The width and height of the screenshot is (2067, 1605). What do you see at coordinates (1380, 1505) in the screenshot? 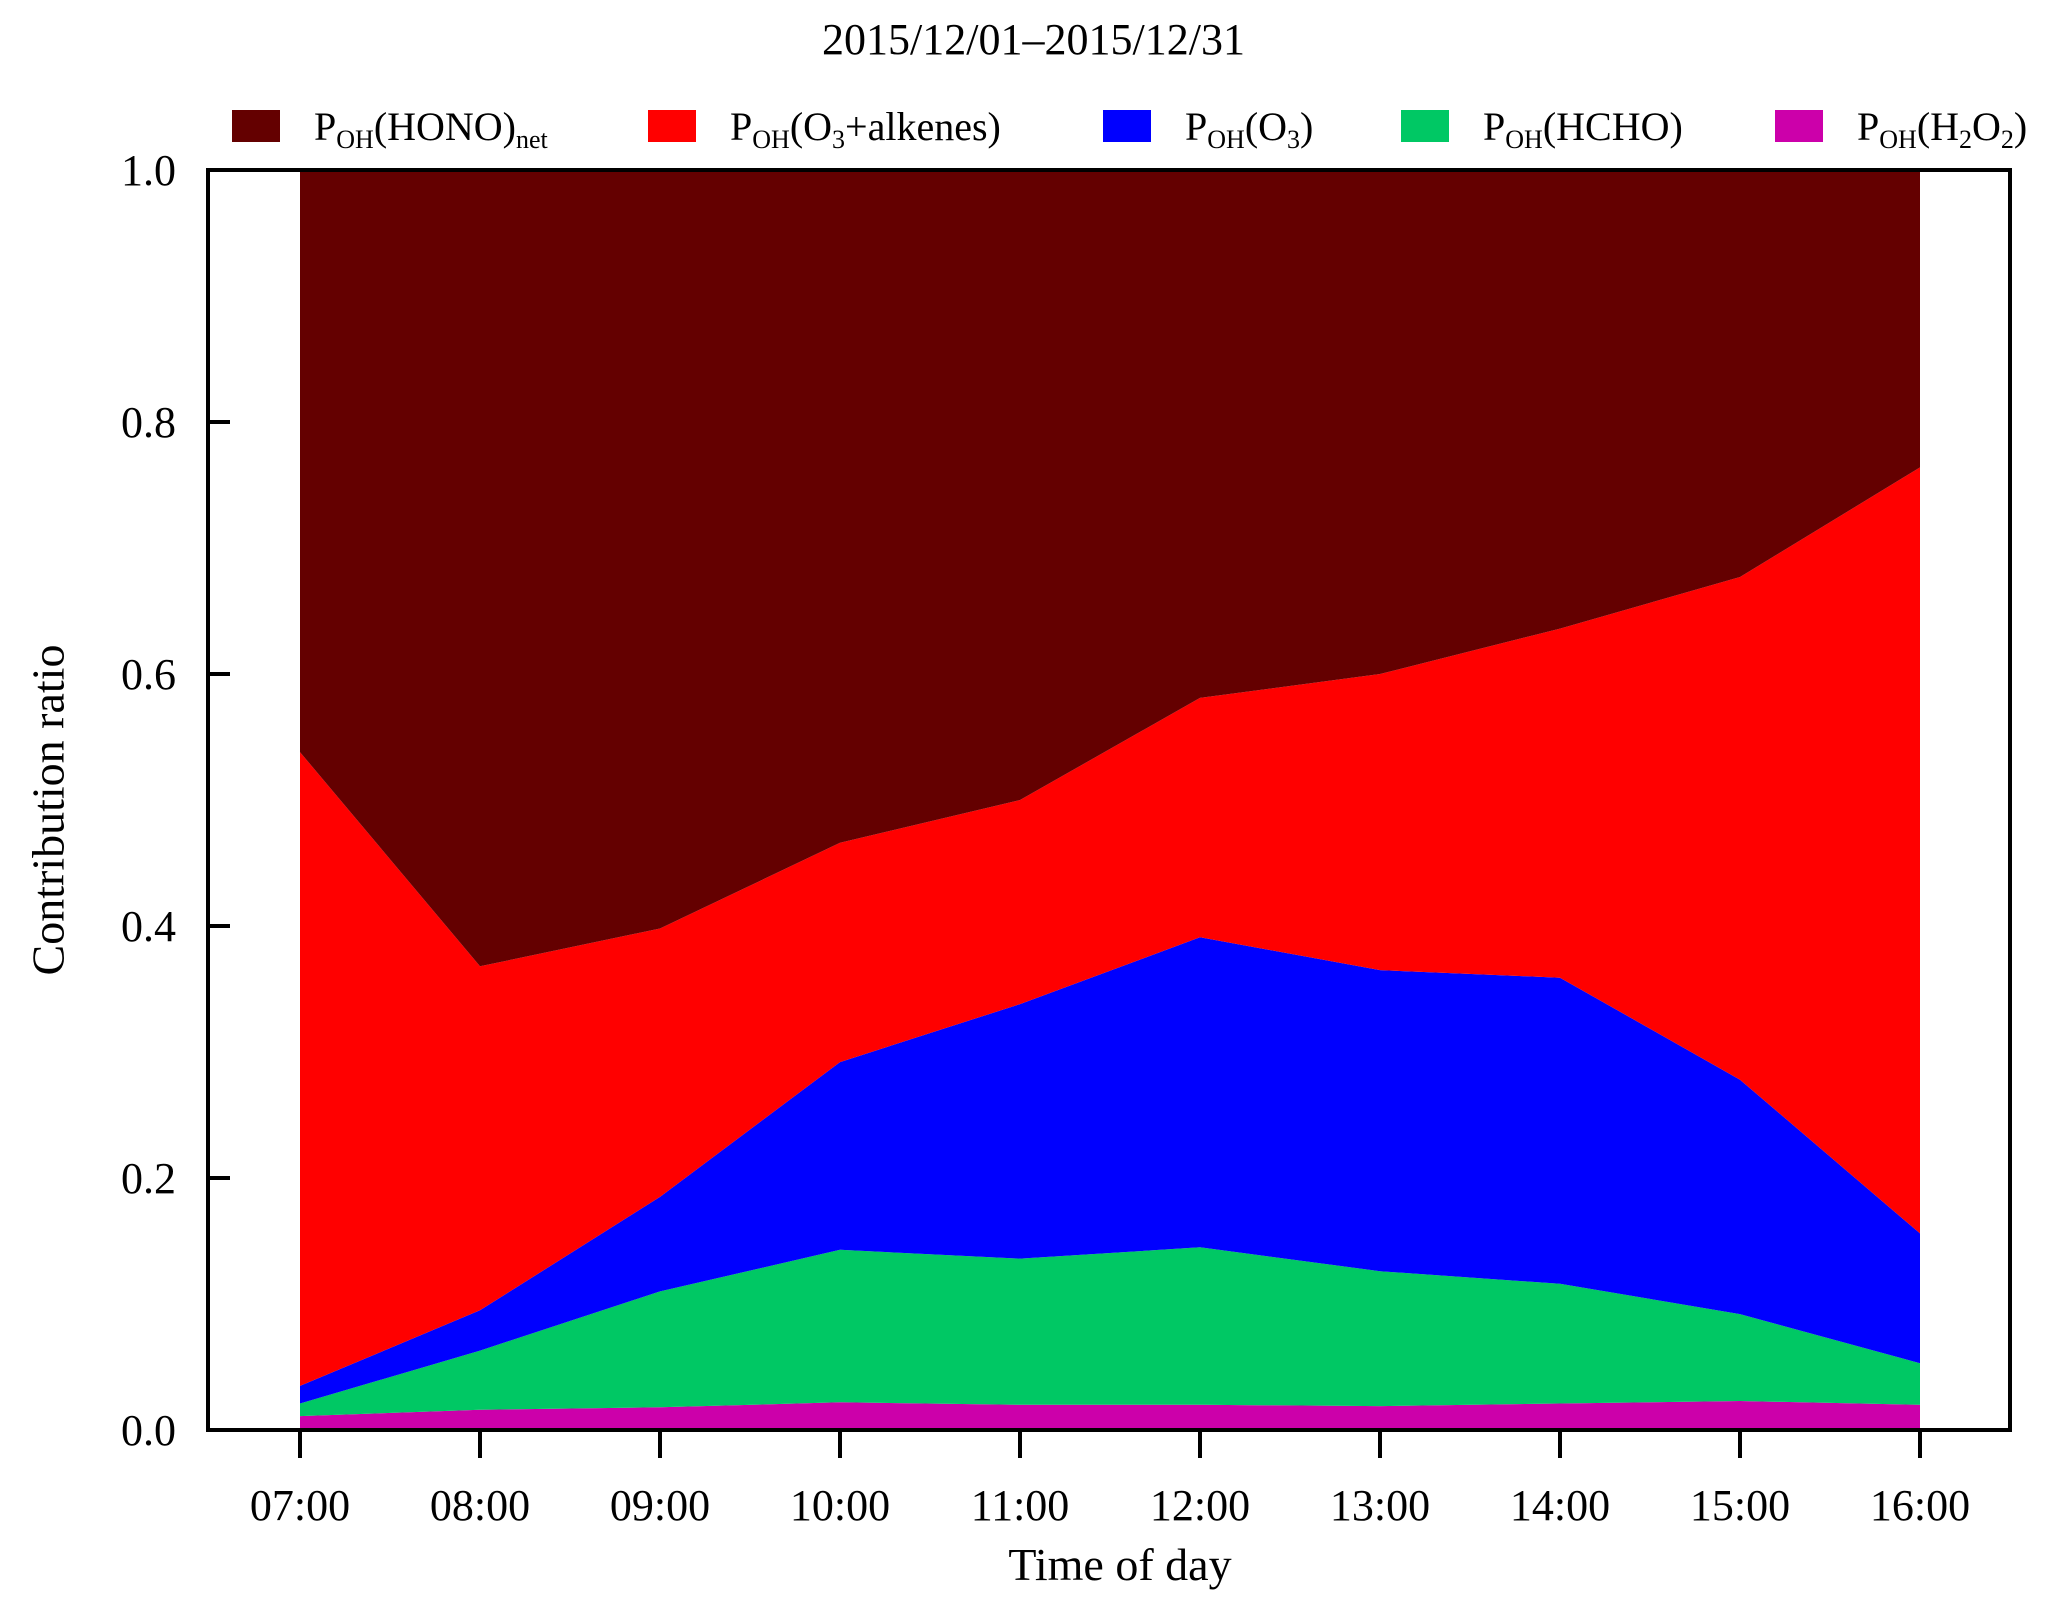
I see `x-tick-label: 13:00` at bounding box center [1380, 1505].